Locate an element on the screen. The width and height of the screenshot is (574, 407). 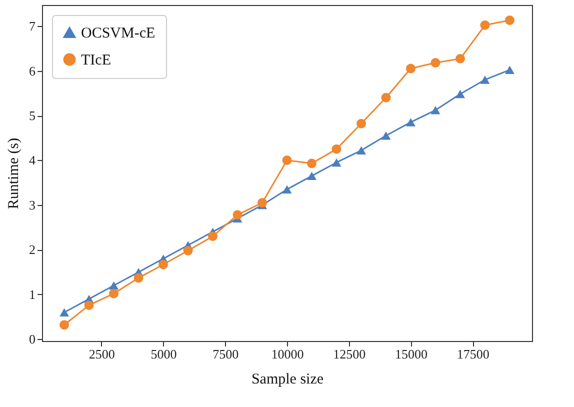
y-tick-label: 4 is located at coordinates (32, 160).